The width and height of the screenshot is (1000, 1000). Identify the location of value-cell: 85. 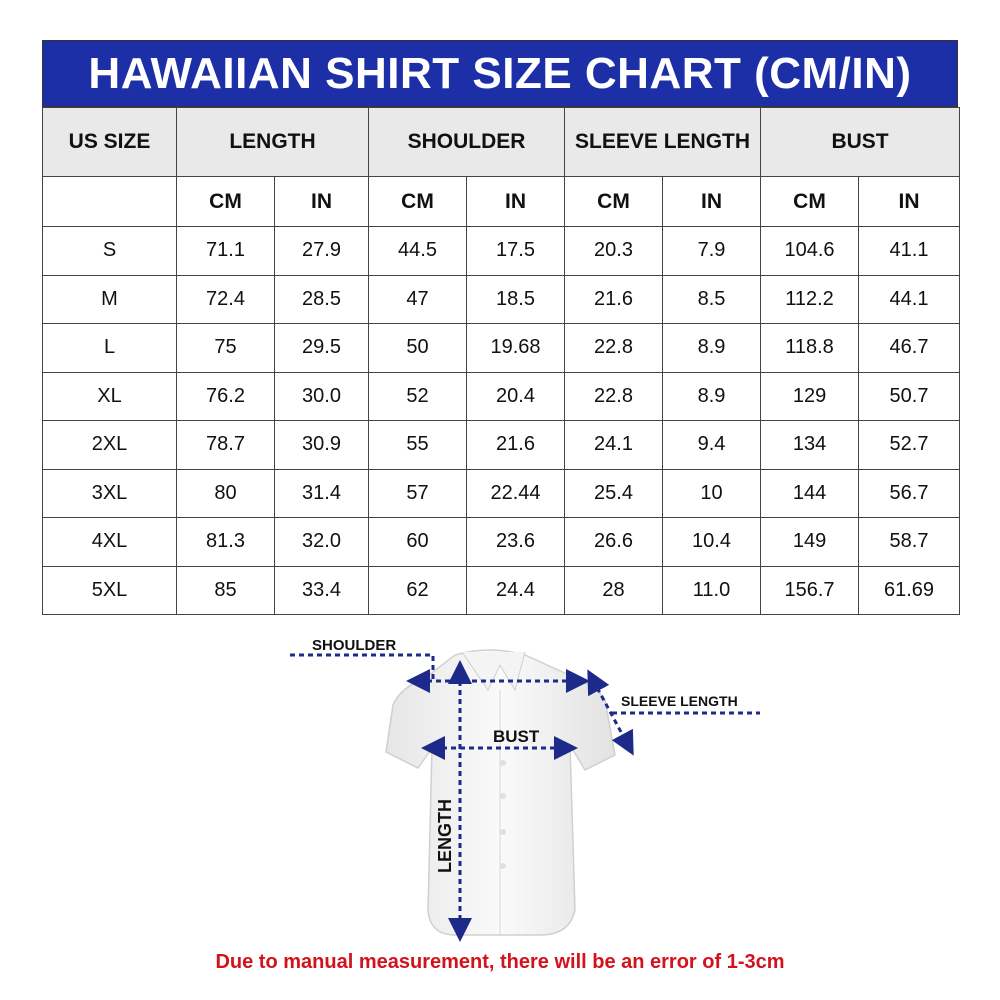
(225, 590).